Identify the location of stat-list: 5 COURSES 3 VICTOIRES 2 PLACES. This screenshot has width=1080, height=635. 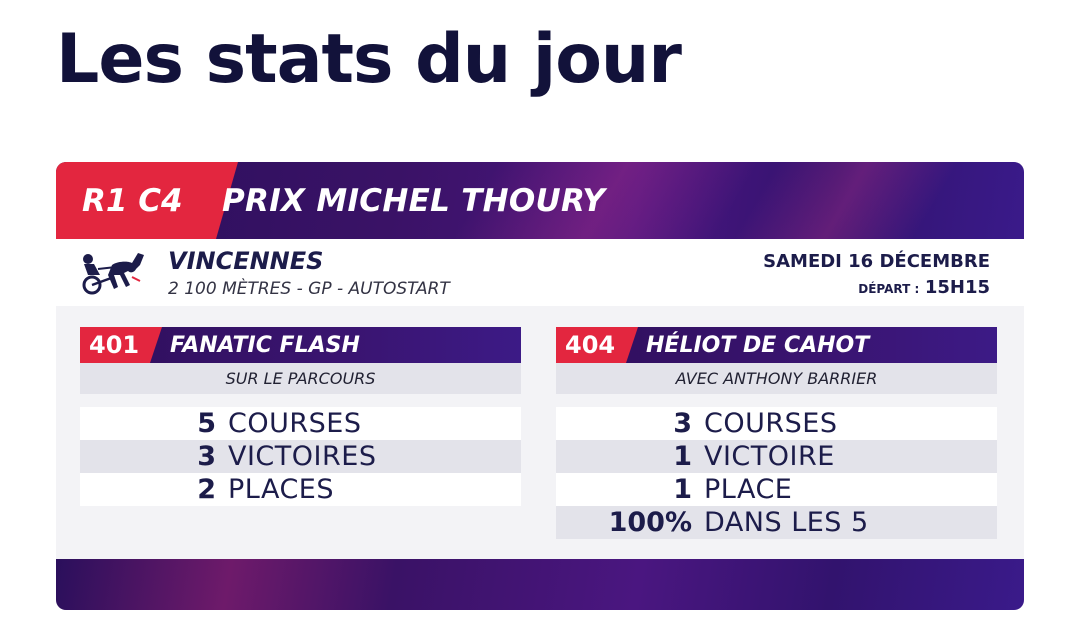
(300, 456).